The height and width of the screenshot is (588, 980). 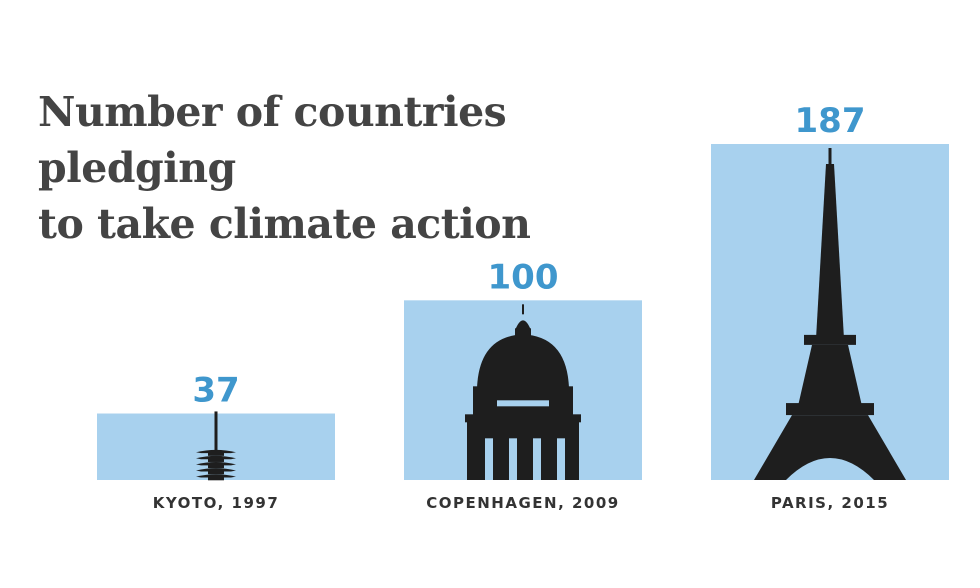 What do you see at coordinates (830, 503) in the screenshot?
I see `category-label: PARIS, 2015` at bounding box center [830, 503].